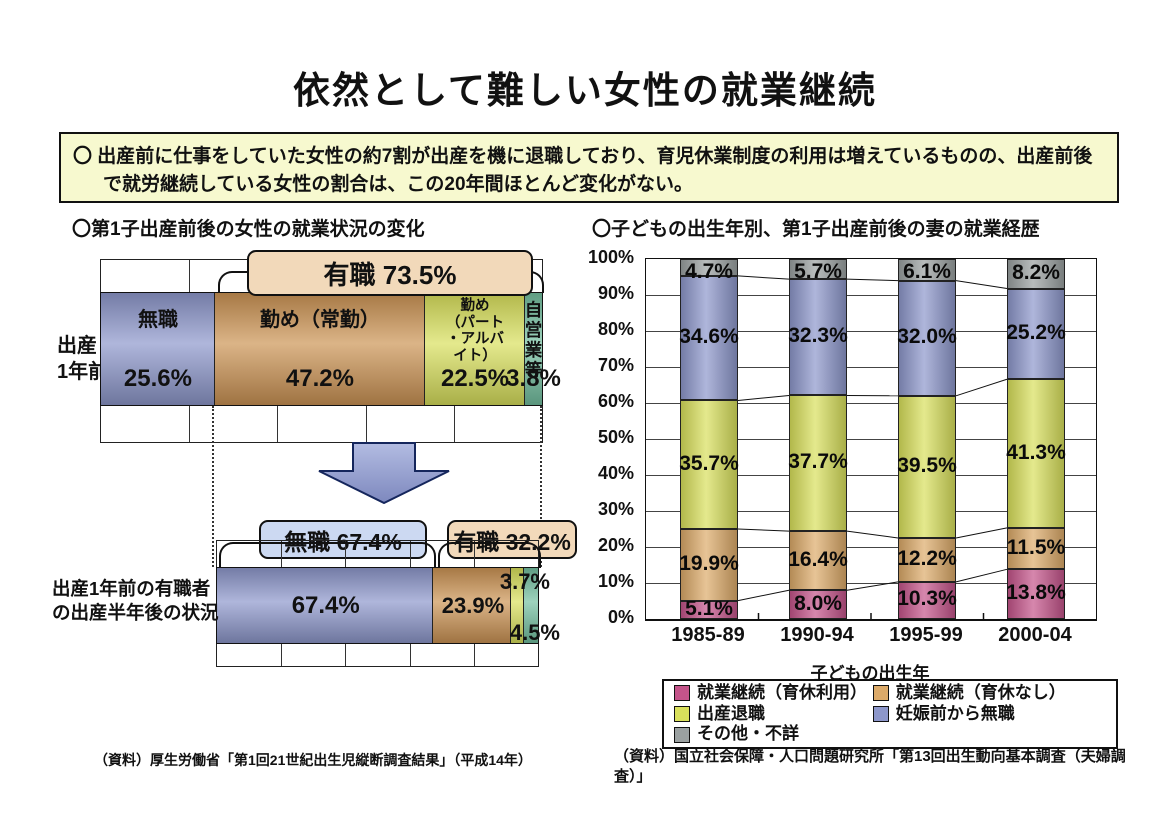  What do you see at coordinates (620, 617) in the screenshot?
I see `y-axis-tick-label: 0%` at bounding box center [620, 617].